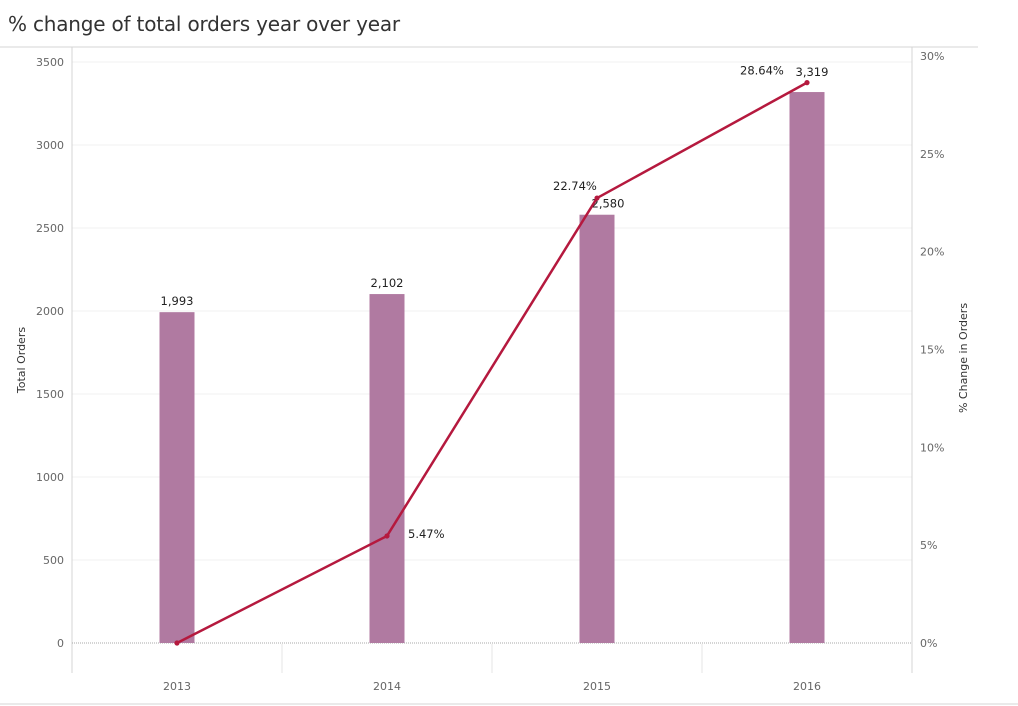 The image size is (1018, 706). I want to click on bar-2014, so click(387, 468).